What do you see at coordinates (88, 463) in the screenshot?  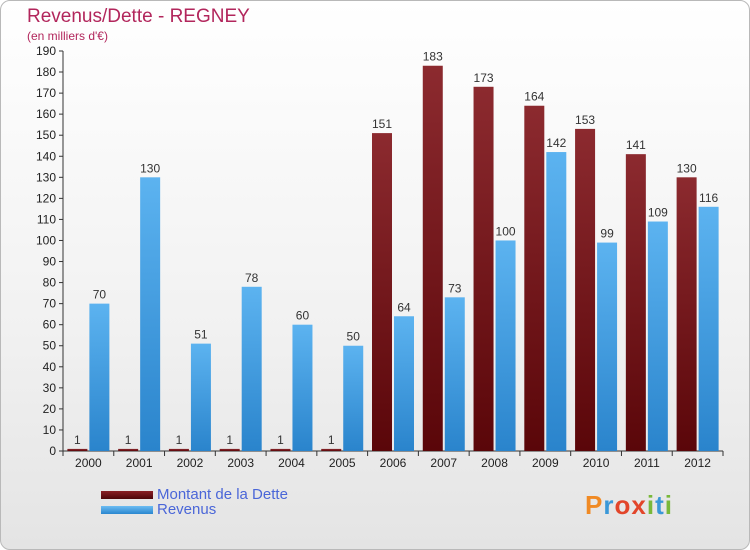 I see `x-tick-label: 2000` at bounding box center [88, 463].